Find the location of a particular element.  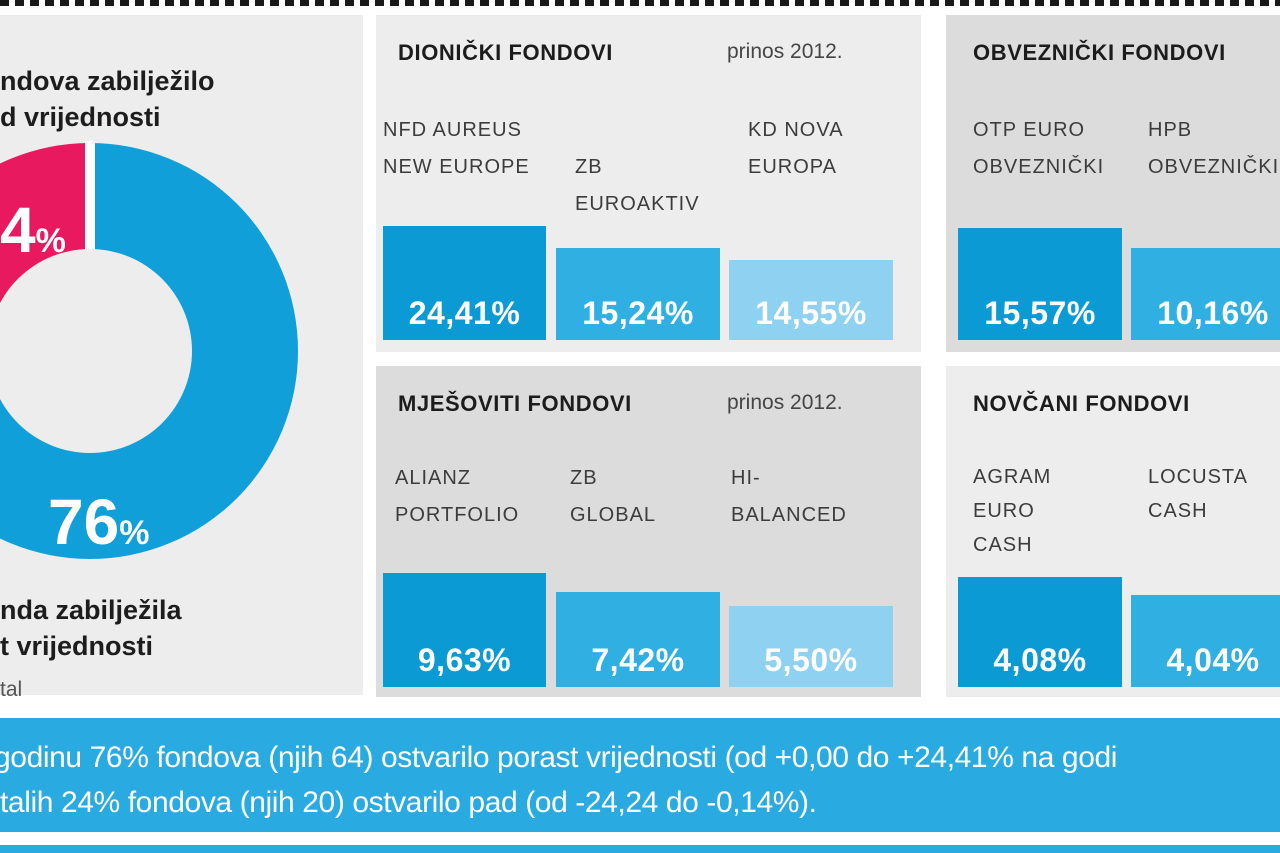

bar-value: 15,24% is located at coordinates (638, 313).